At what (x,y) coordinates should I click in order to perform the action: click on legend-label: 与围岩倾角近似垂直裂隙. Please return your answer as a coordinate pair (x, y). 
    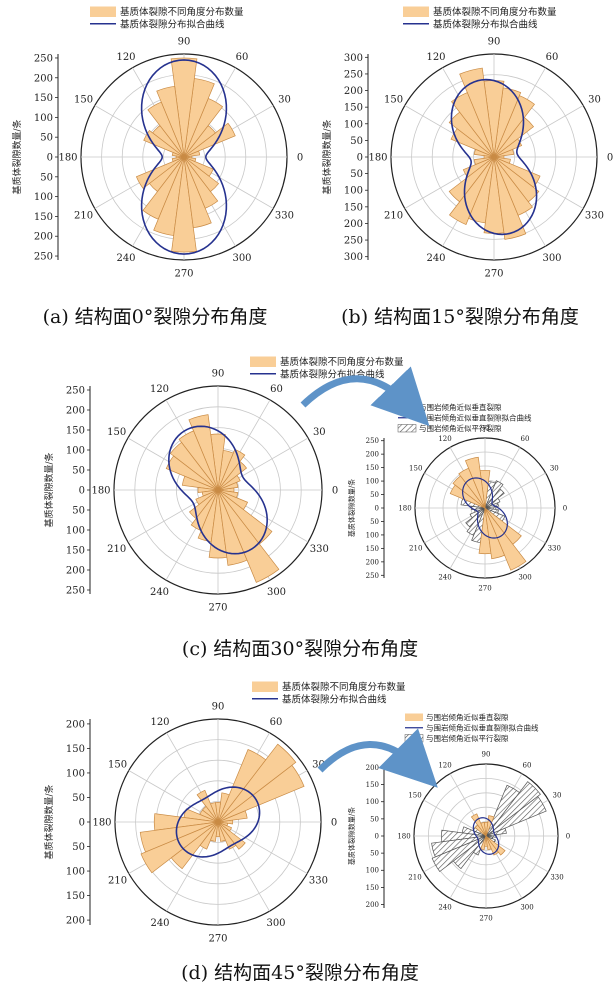
    Looking at the image, I should click on (467, 717).